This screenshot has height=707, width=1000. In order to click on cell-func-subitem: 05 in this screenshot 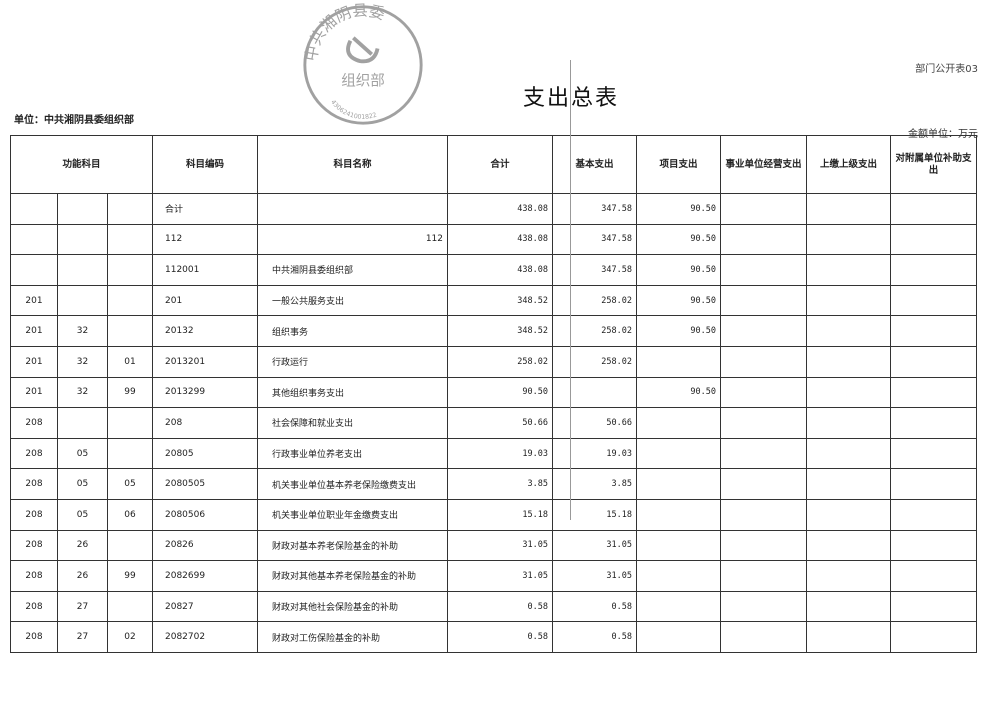, I will do `click(130, 484)`.